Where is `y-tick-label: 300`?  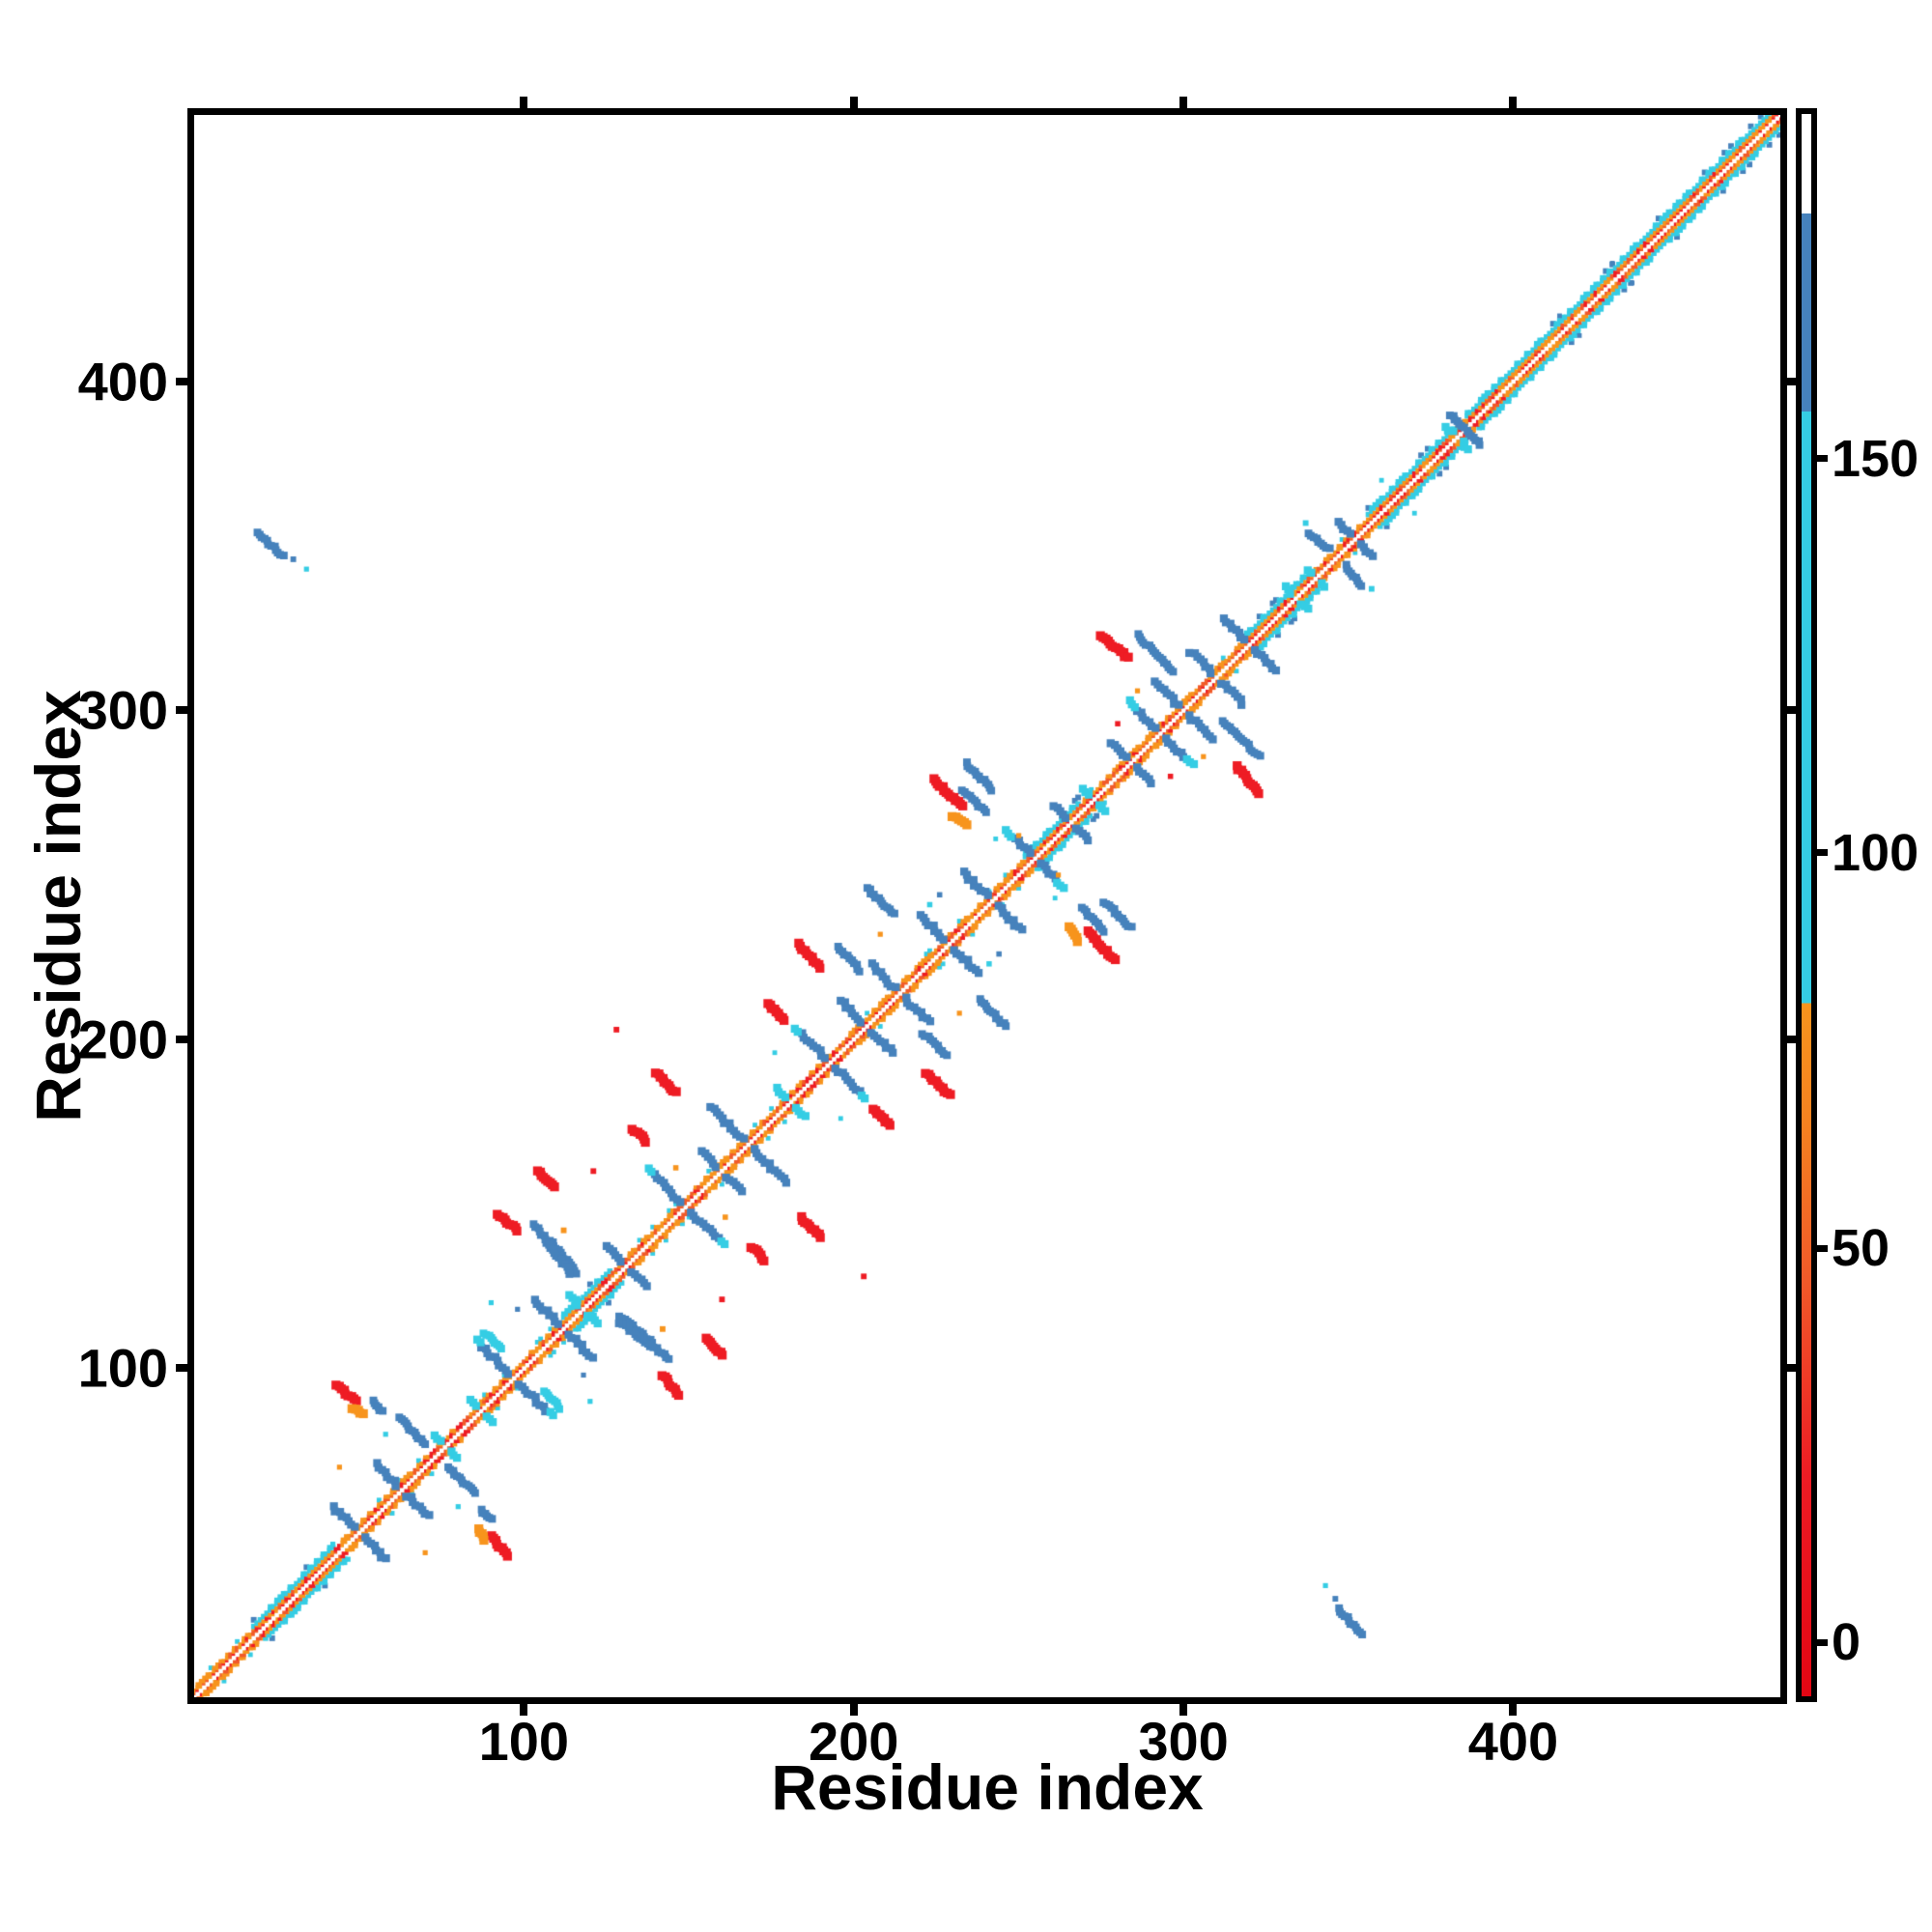
y-tick-label: 300 is located at coordinates (122, 710).